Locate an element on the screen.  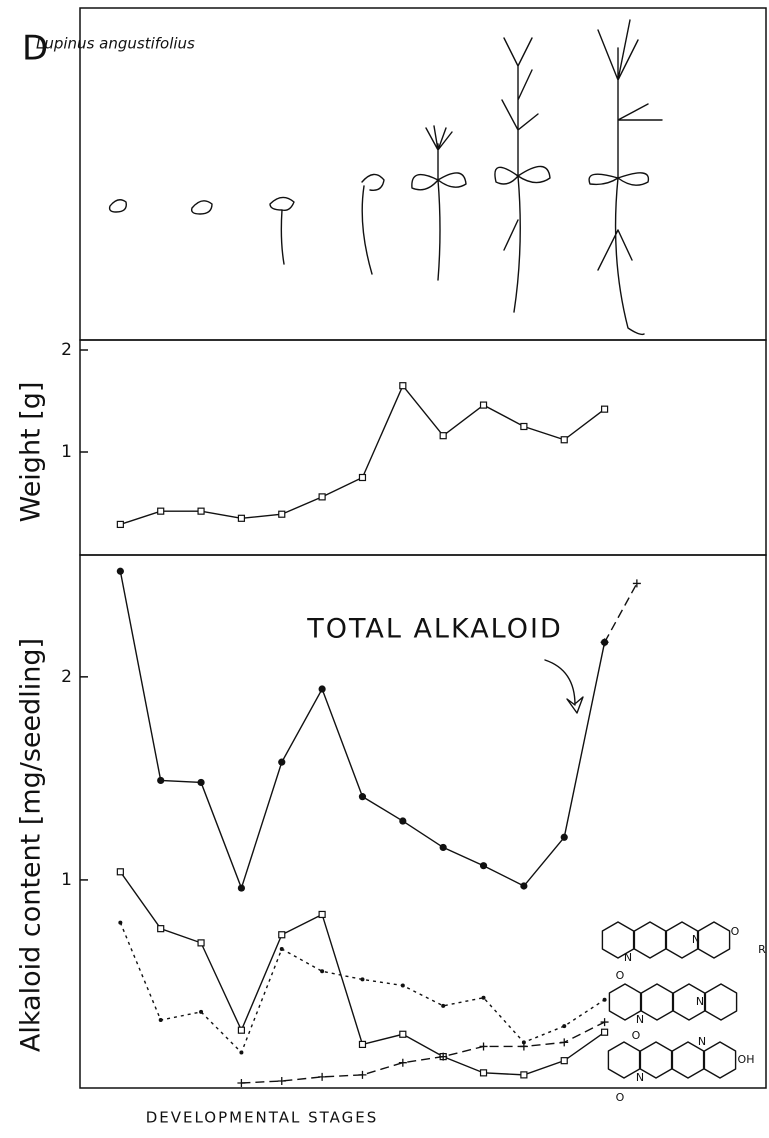
atom-label: OH is located at coordinates (746, 1059).